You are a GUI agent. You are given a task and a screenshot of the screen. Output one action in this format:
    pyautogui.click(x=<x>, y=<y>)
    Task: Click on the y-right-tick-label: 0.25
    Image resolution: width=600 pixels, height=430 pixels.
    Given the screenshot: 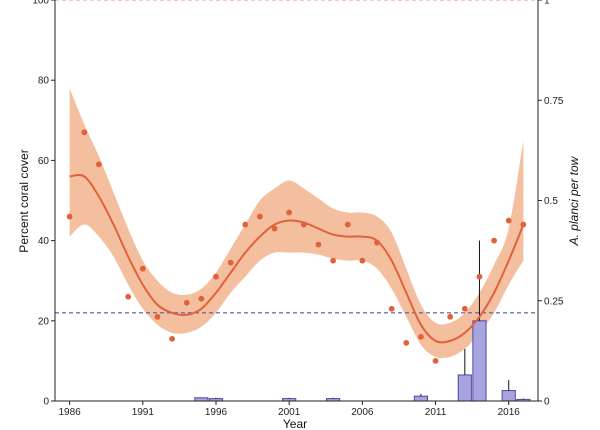 What is the action you would take?
    pyautogui.click(x=554, y=301)
    